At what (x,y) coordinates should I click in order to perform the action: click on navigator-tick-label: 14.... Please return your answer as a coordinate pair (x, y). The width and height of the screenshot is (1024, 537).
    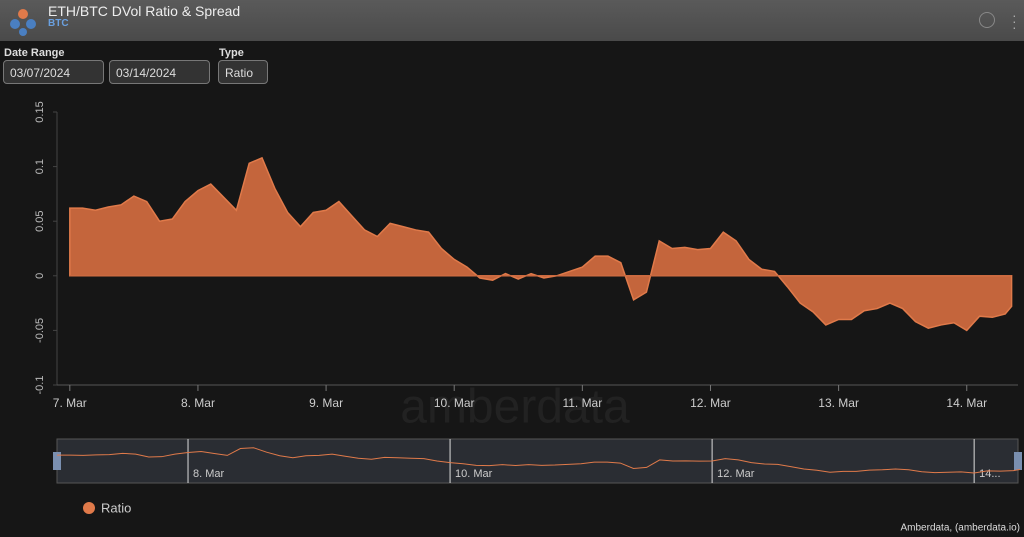
    Looking at the image, I should click on (989, 474).